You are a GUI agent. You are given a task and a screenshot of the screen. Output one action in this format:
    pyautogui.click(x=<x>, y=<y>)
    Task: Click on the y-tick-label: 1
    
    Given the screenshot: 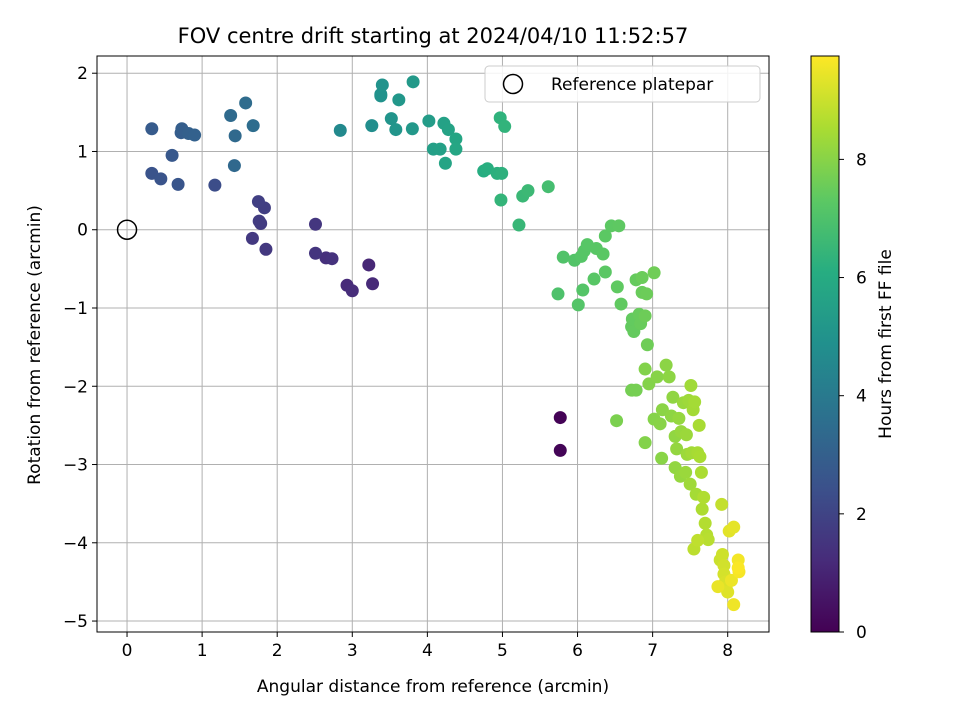 What is the action you would take?
    pyautogui.click(x=82, y=152)
    